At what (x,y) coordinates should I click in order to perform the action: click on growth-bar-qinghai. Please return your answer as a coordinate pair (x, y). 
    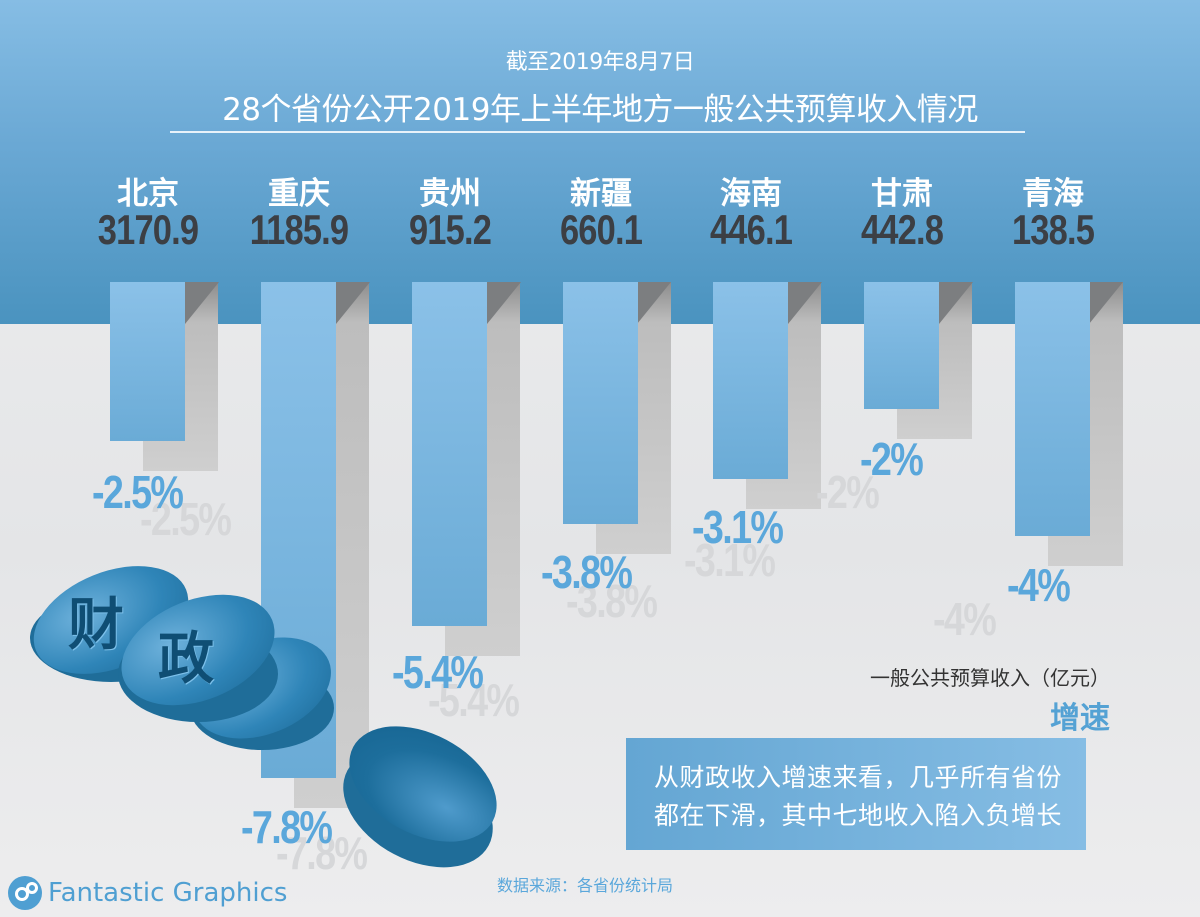
    Looking at the image, I should click on (1052, 409).